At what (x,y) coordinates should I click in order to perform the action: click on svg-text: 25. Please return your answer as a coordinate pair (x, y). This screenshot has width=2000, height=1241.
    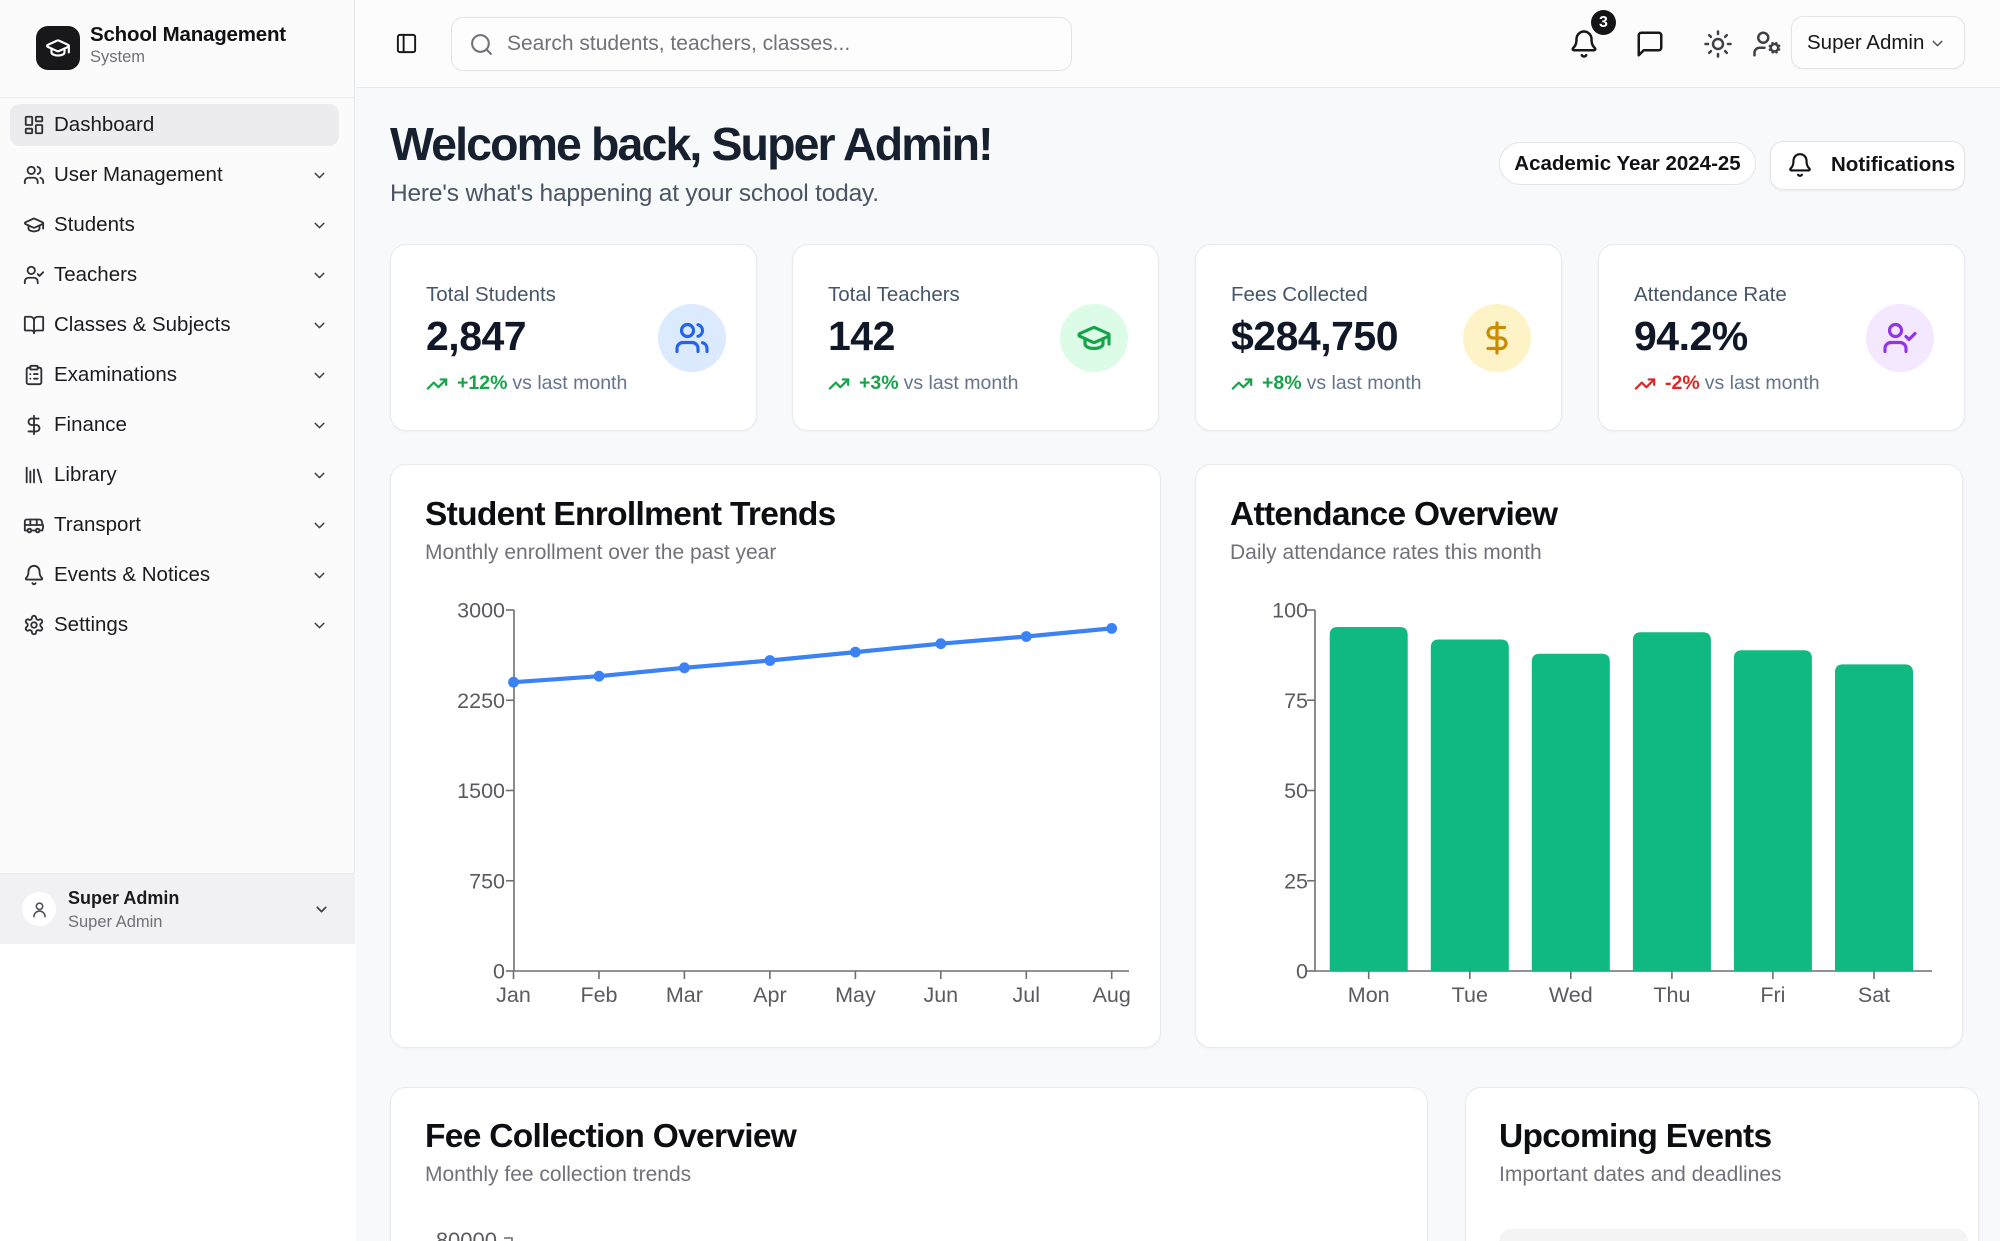
    Looking at the image, I should click on (1296, 881).